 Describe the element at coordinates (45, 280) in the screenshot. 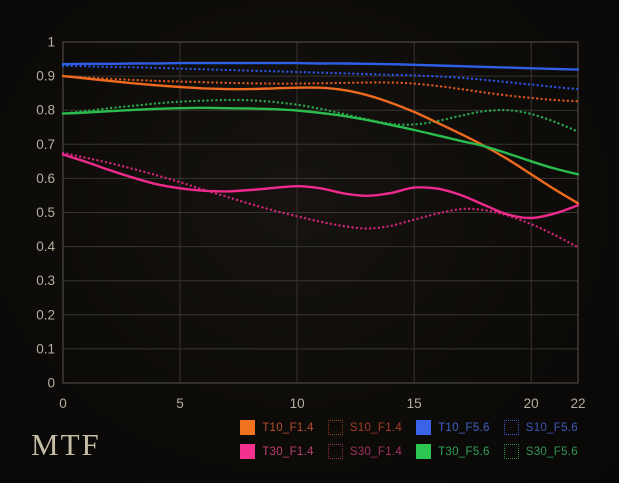

I see `y-tick-label: 0.3` at that location.